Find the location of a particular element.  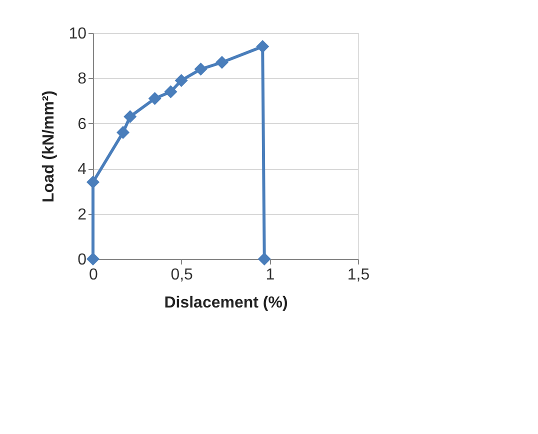

y-tick-label: 8 is located at coordinates (82, 79).